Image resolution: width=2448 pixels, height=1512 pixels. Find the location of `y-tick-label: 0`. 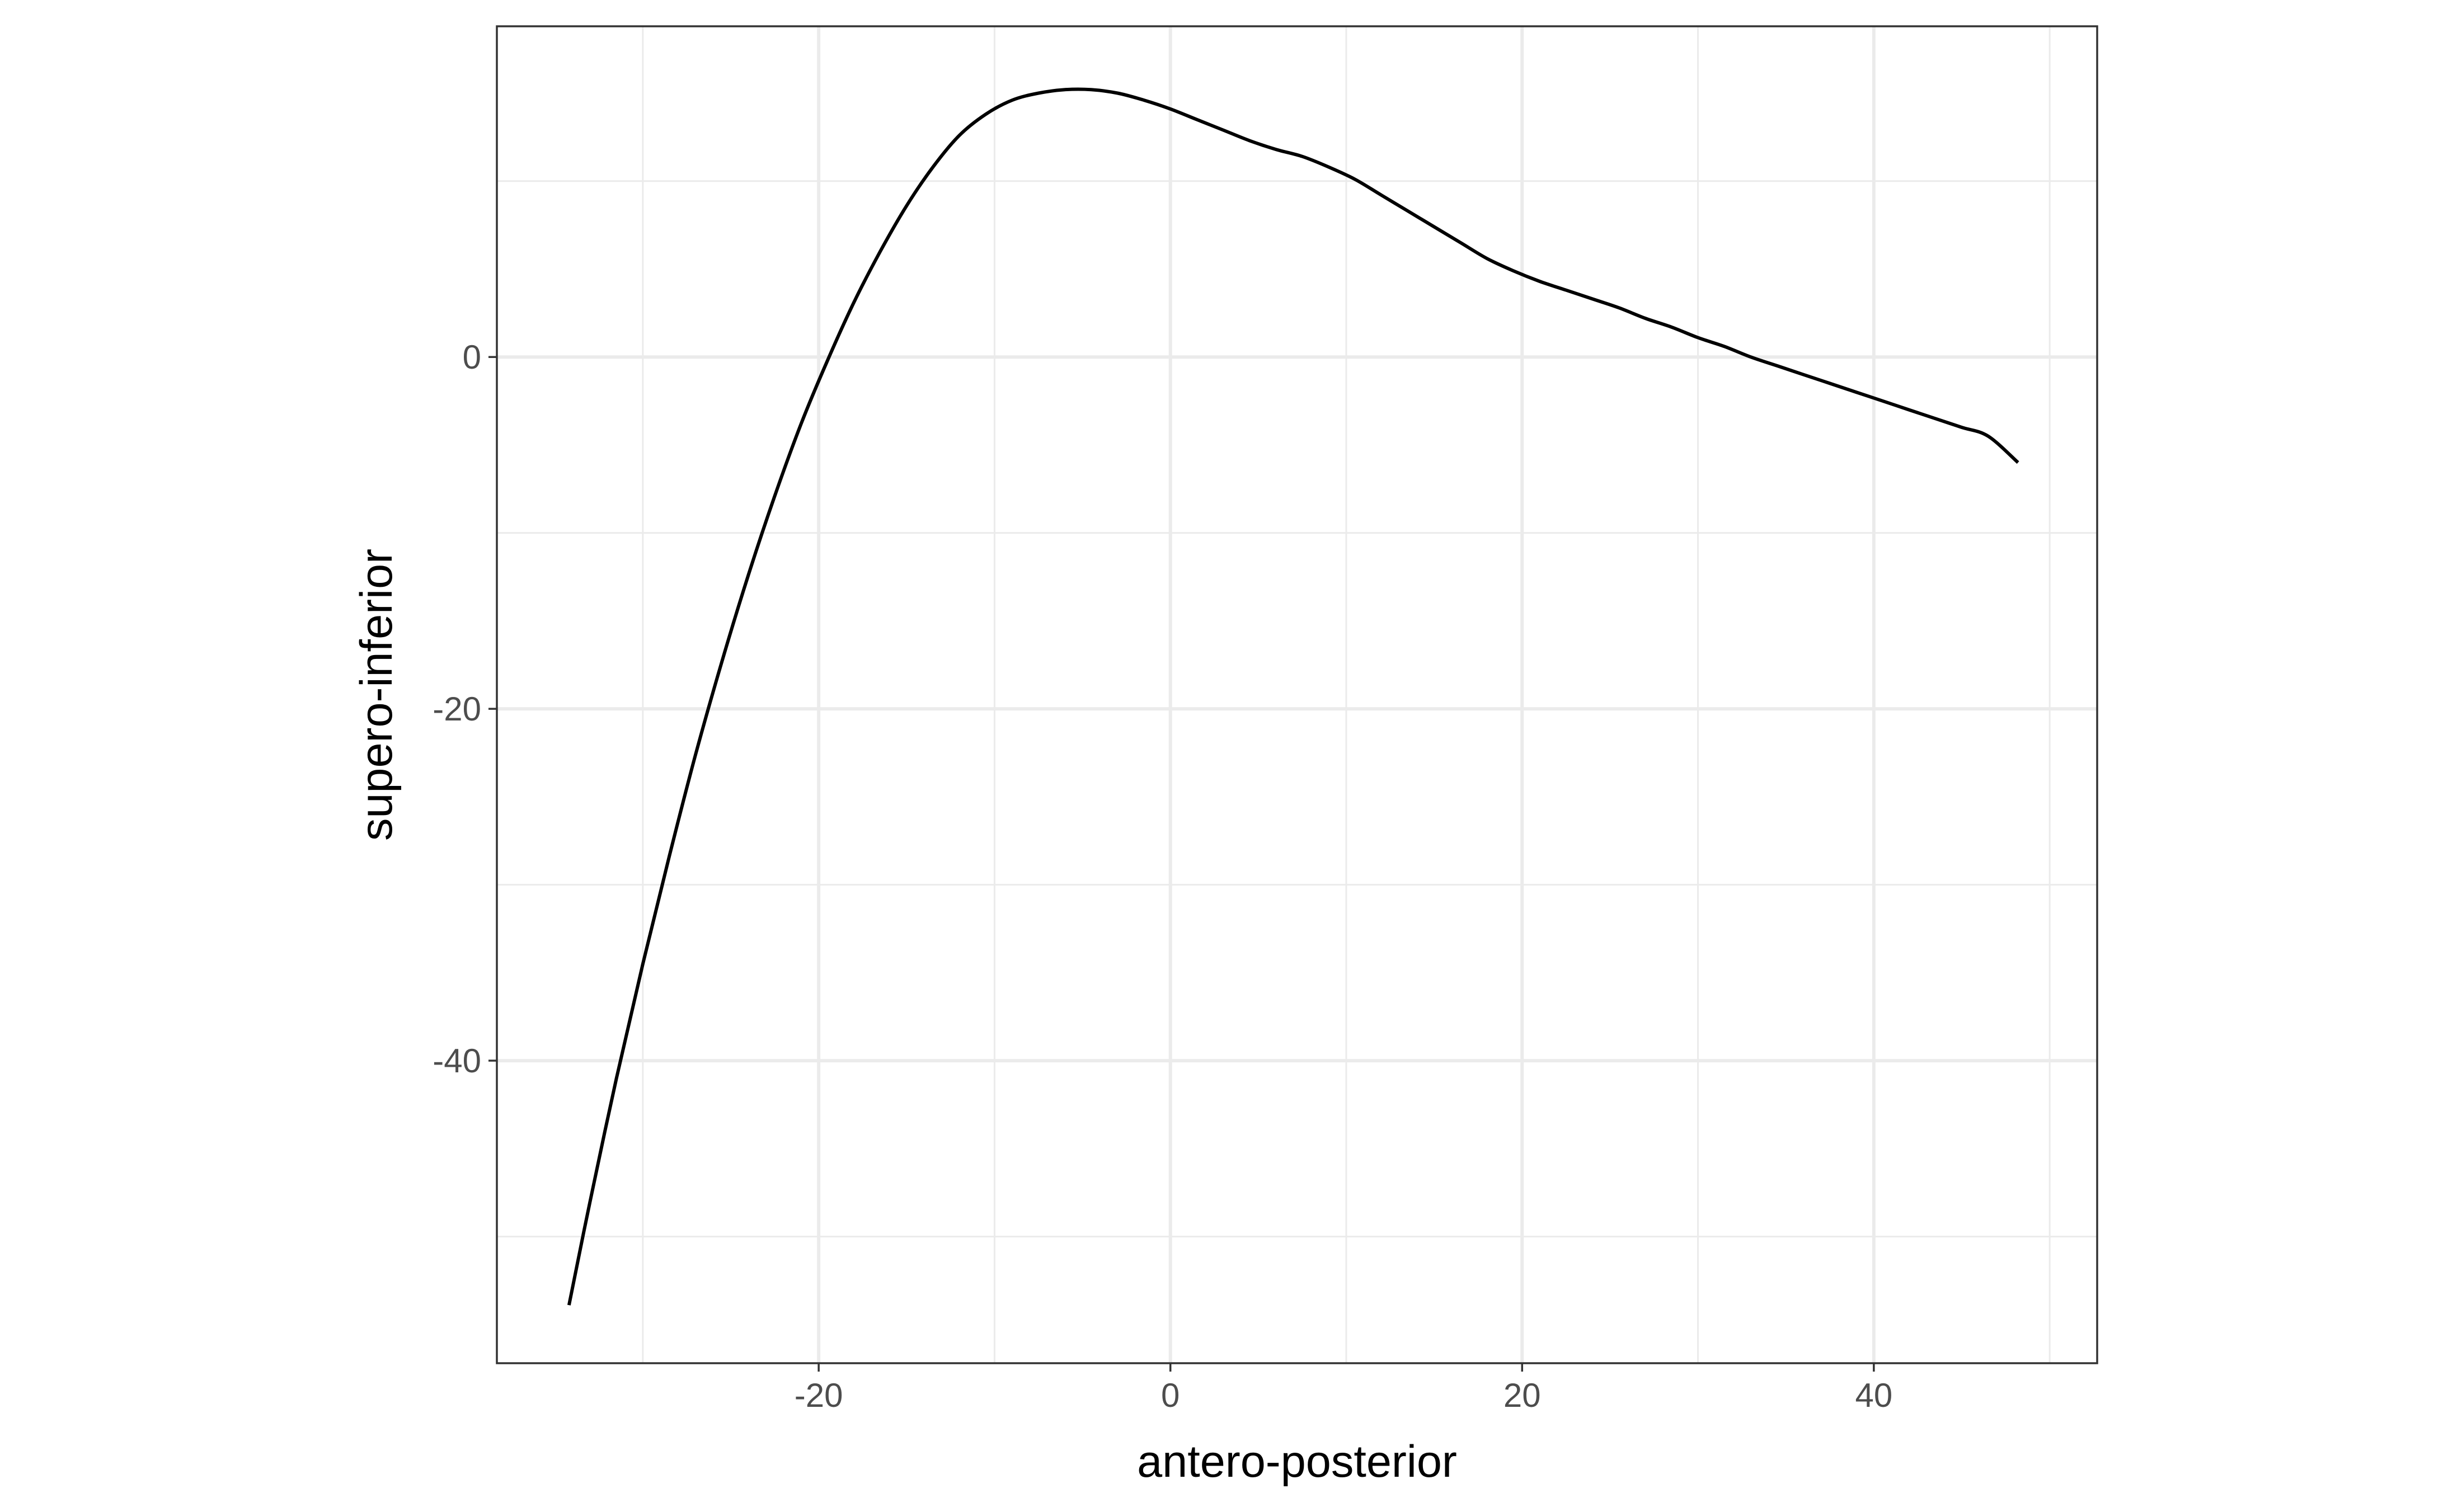

y-tick-label: 0 is located at coordinates (472, 357).